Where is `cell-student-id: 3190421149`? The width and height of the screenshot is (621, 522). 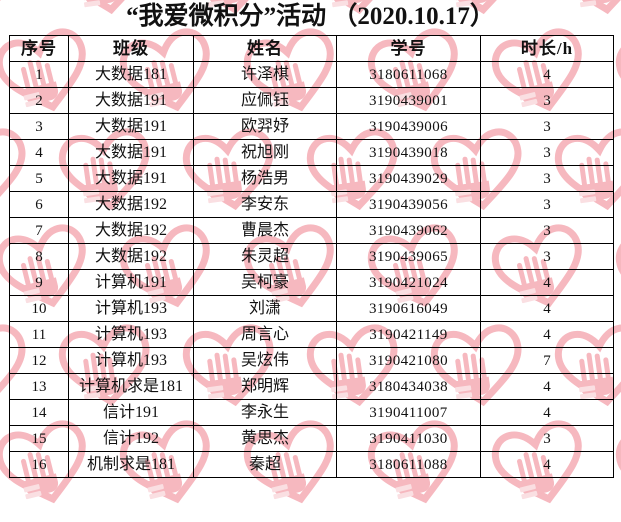 cell-student-id: 3190421149 is located at coordinates (409, 335).